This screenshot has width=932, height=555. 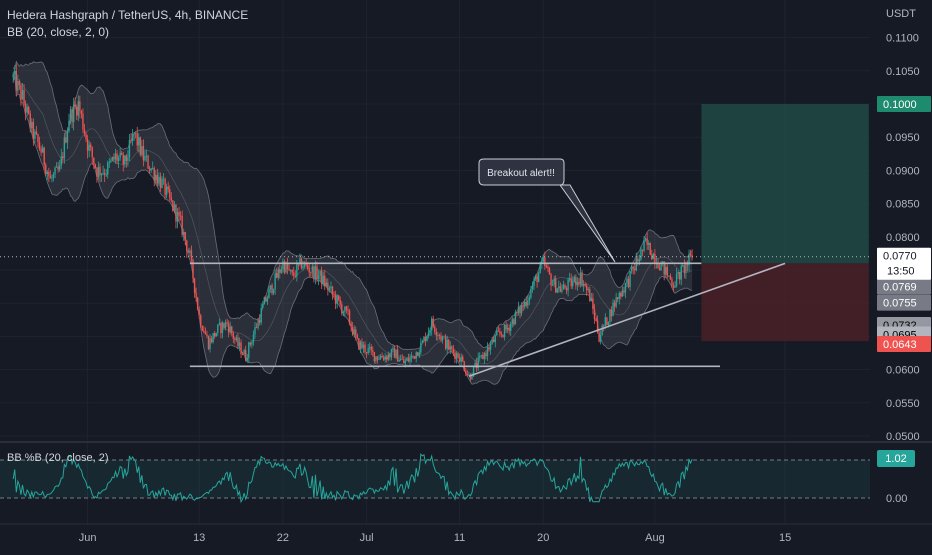 I want to click on bb-upper-price-label-bg, so click(x=904, y=286).